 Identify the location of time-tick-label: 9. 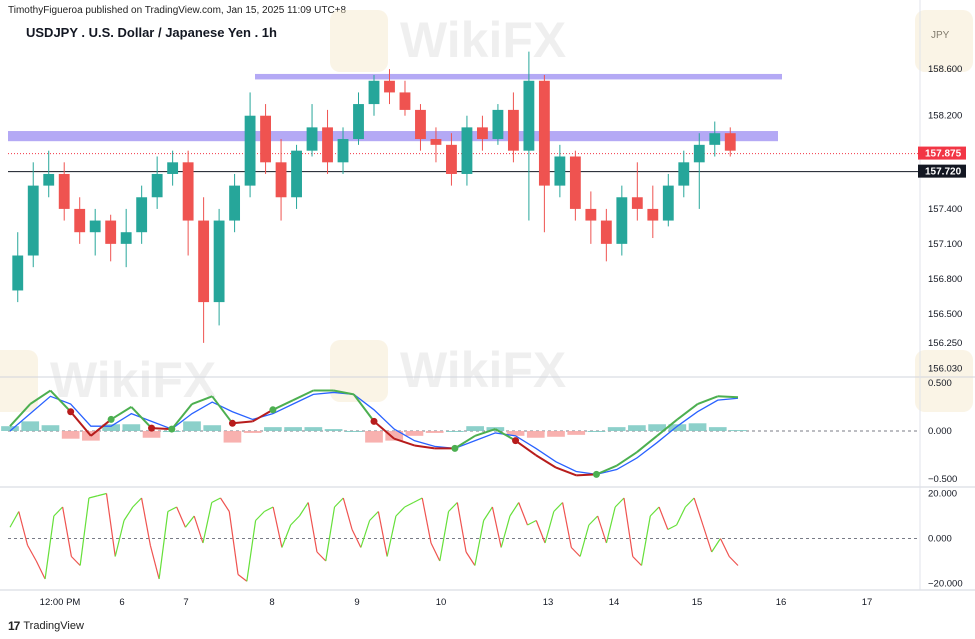
(356, 602).